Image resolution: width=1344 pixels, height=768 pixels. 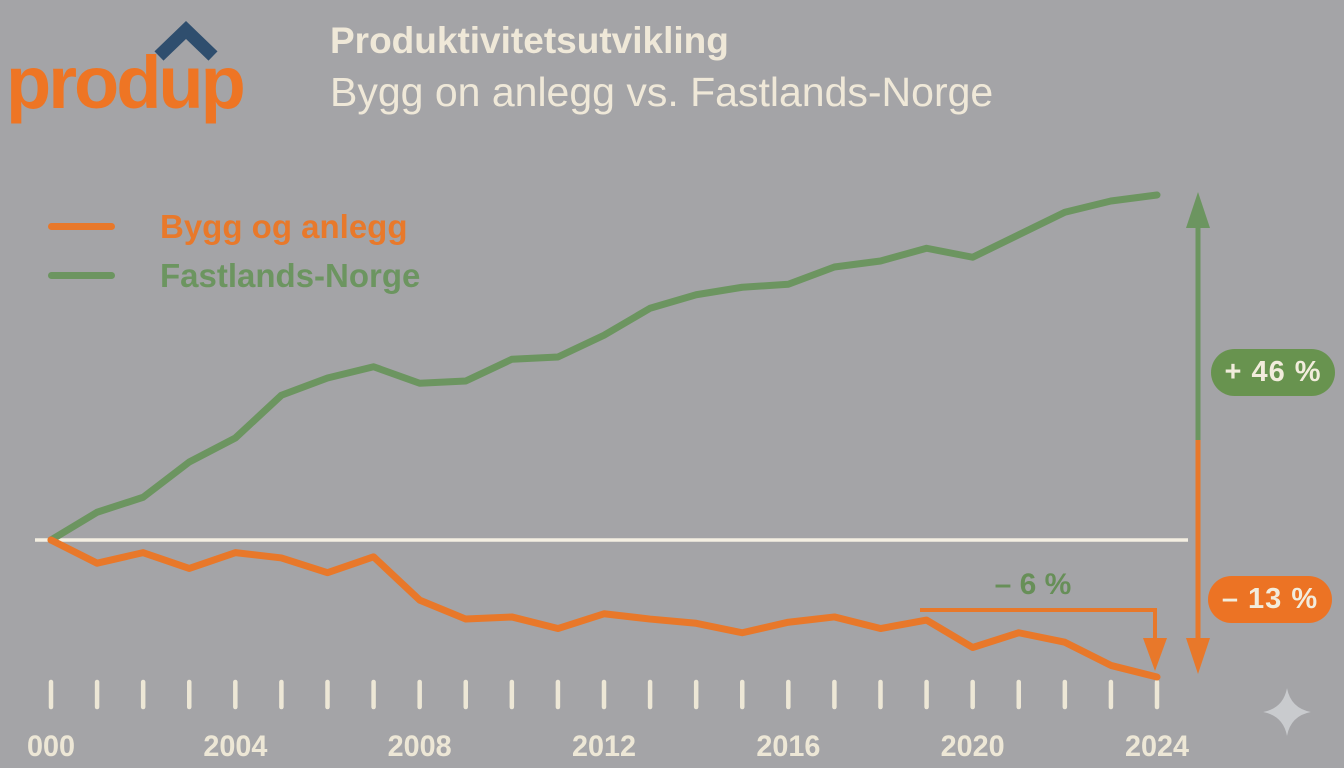 What do you see at coordinates (81, 226) in the screenshot?
I see `orange-line-swatch` at bounding box center [81, 226].